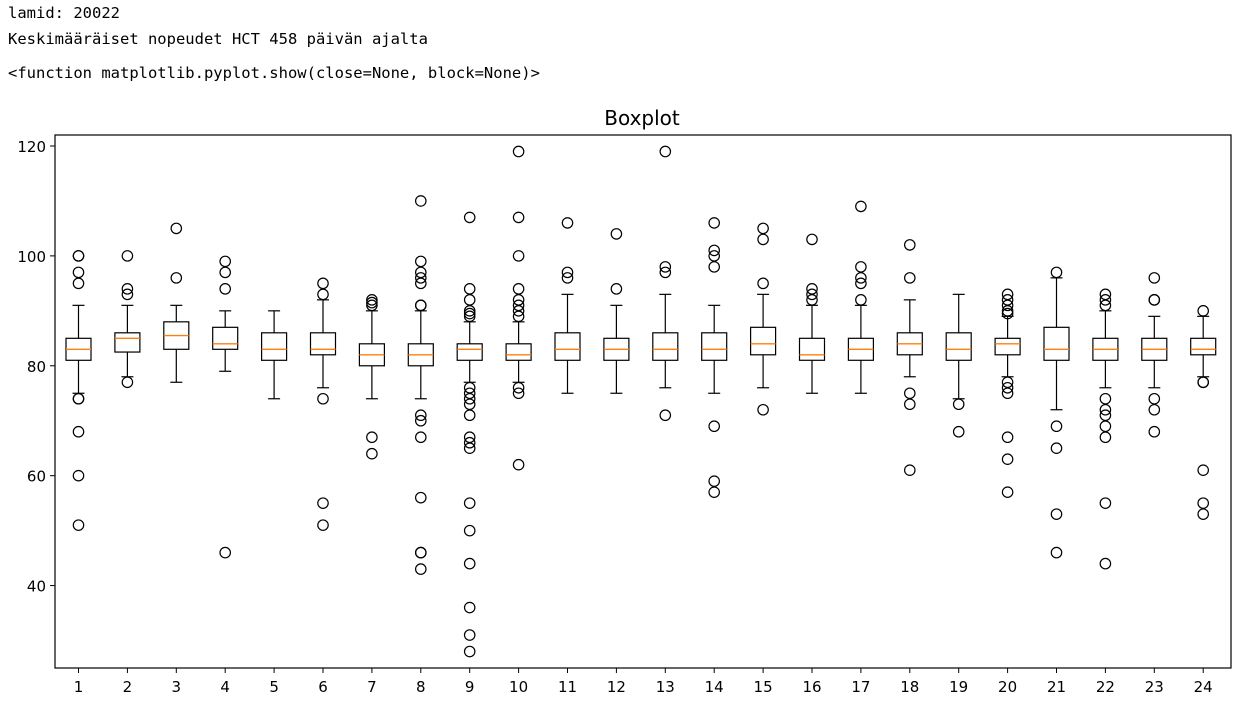 This screenshot has width=1247, height=709. What do you see at coordinates (909, 687) in the screenshot?
I see `x-tick-label: 18` at bounding box center [909, 687].